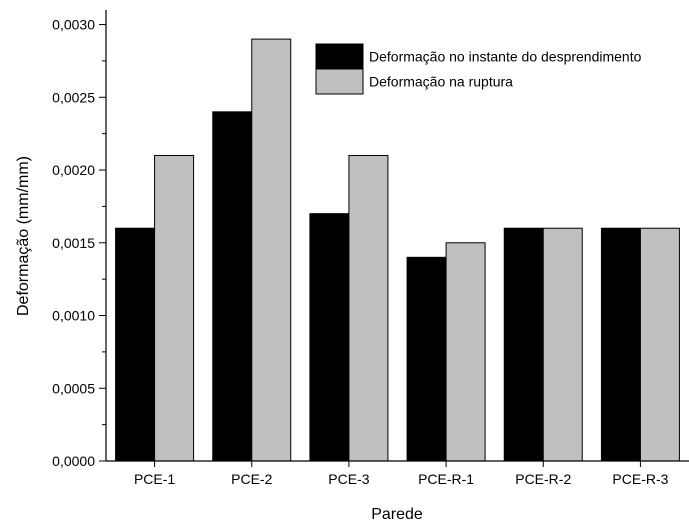  I want to click on y-tick-label: 0,0025, so click(73, 97).